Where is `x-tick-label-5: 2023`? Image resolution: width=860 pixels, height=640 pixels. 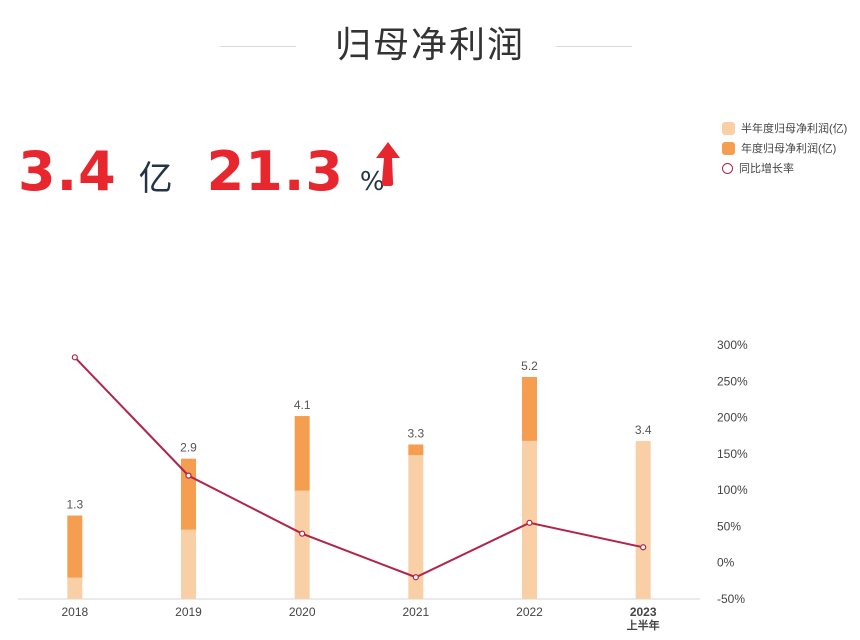
x-tick-label-5: 2023 is located at coordinates (643, 612).